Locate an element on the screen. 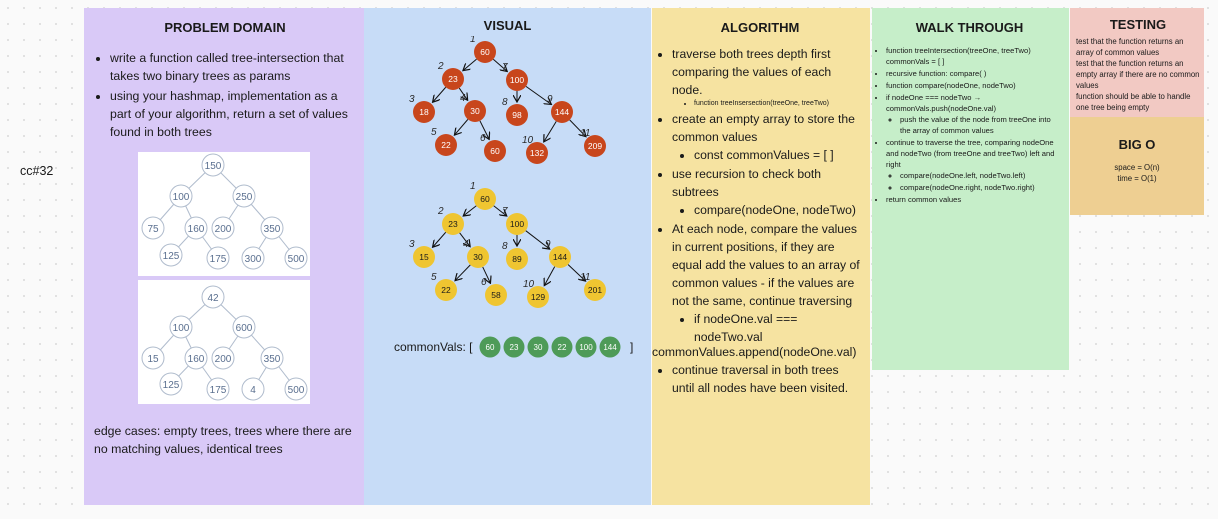 This screenshot has height=519, width=1218. tree-one-step-number: 1 is located at coordinates (473, 40).